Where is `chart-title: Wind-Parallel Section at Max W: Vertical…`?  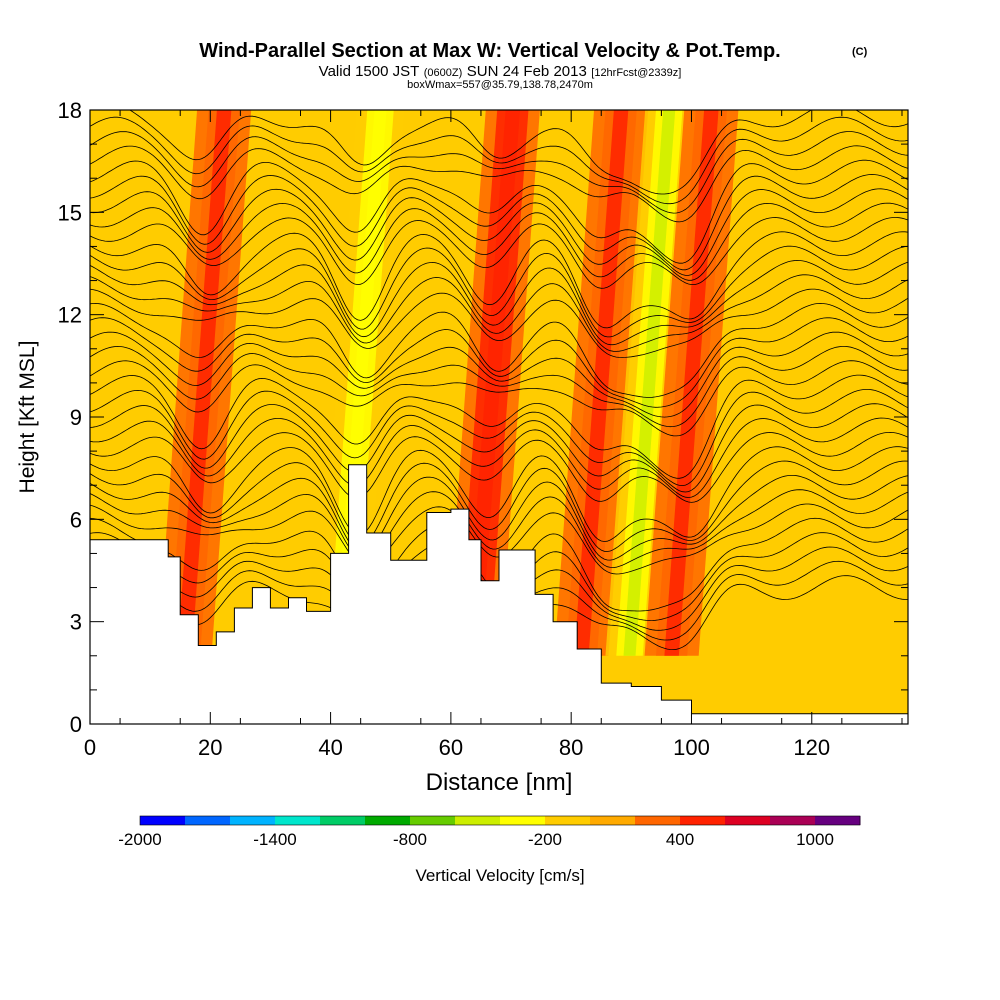 chart-title: Wind-Parallel Section at Max W: Vertical… is located at coordinates (489, 51).